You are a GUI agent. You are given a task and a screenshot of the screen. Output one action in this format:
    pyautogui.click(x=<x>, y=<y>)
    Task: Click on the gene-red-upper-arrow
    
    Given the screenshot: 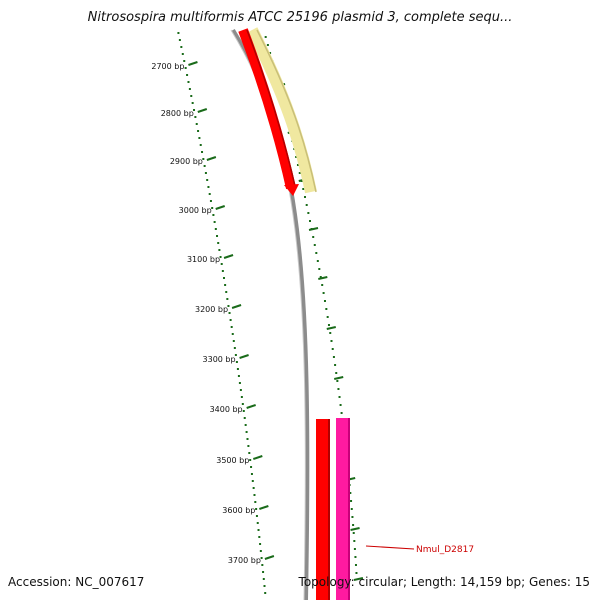 What is the action you would take?
    pyautogui.click(x=291, y=190)
    